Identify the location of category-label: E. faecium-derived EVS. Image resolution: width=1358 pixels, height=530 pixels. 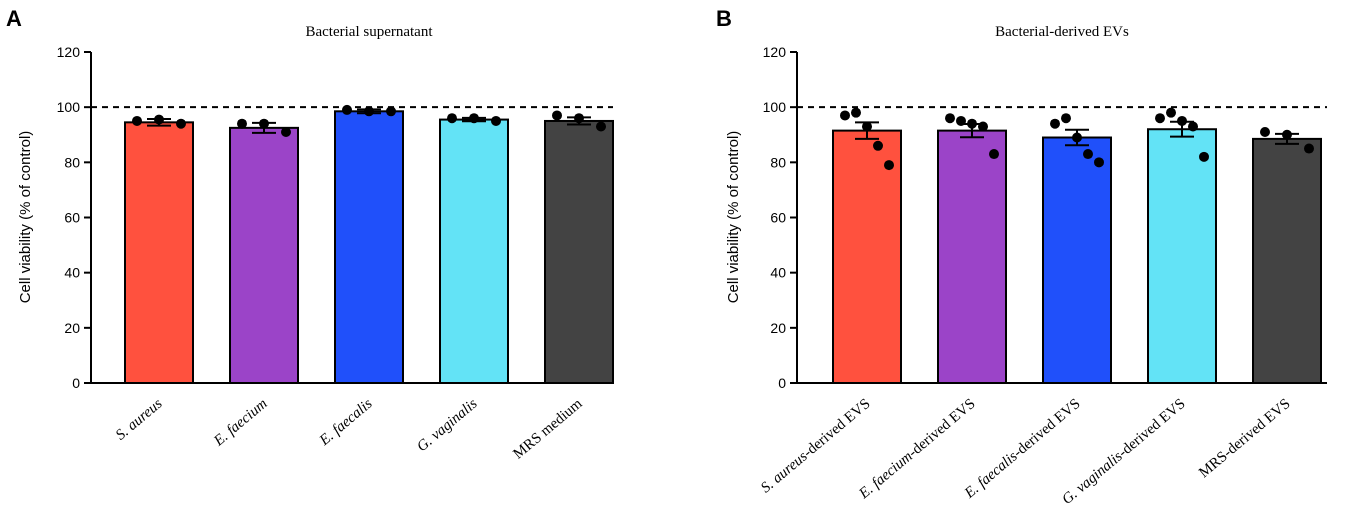
(917, 449).